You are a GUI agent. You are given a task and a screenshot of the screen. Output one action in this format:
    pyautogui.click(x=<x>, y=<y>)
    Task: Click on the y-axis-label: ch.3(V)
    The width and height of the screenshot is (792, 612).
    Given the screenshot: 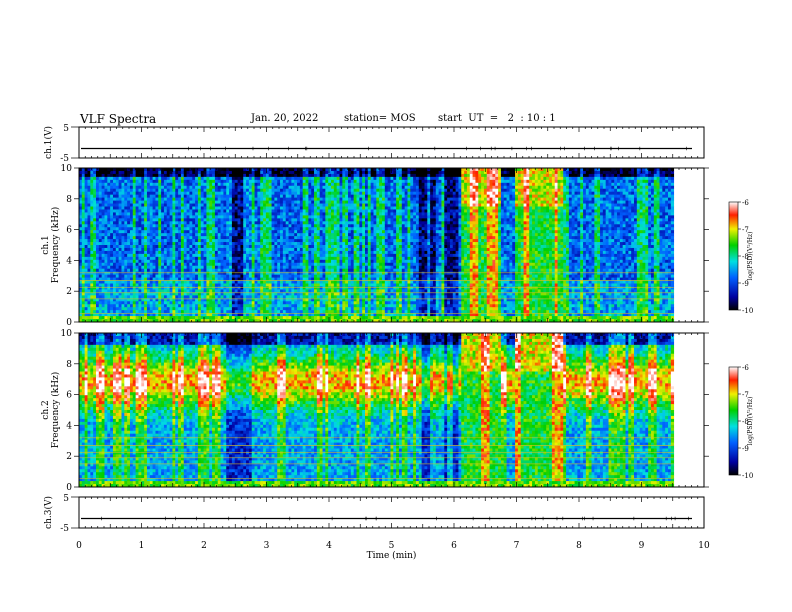 What is the action you would take?
    pyautogui.click(x=48, y=512)
    